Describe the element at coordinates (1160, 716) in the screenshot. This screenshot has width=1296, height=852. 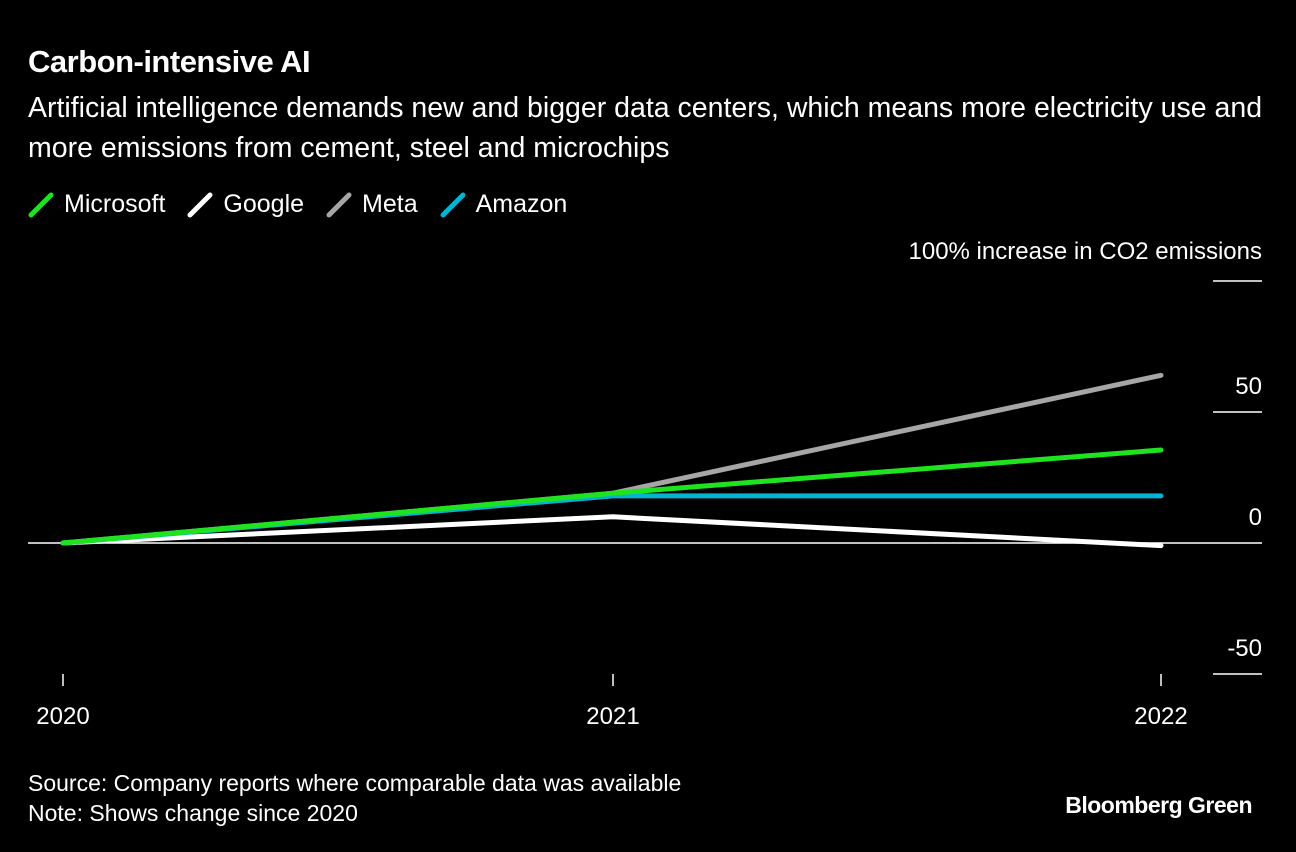
I see `x-tick-label: 2022` at that location.